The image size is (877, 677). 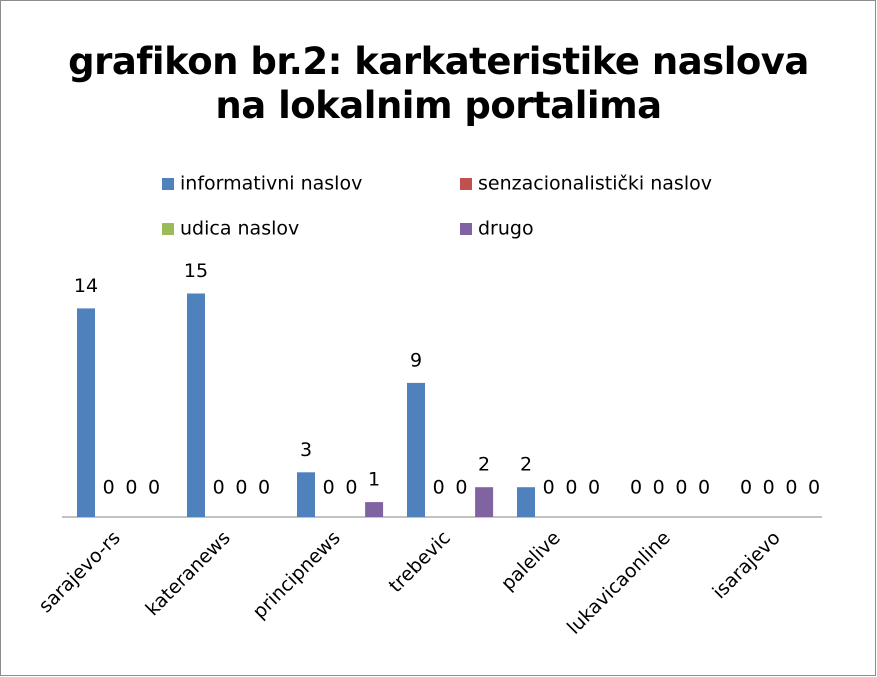 I want to click on legend-label: drugo, so click(x=506, y=229).